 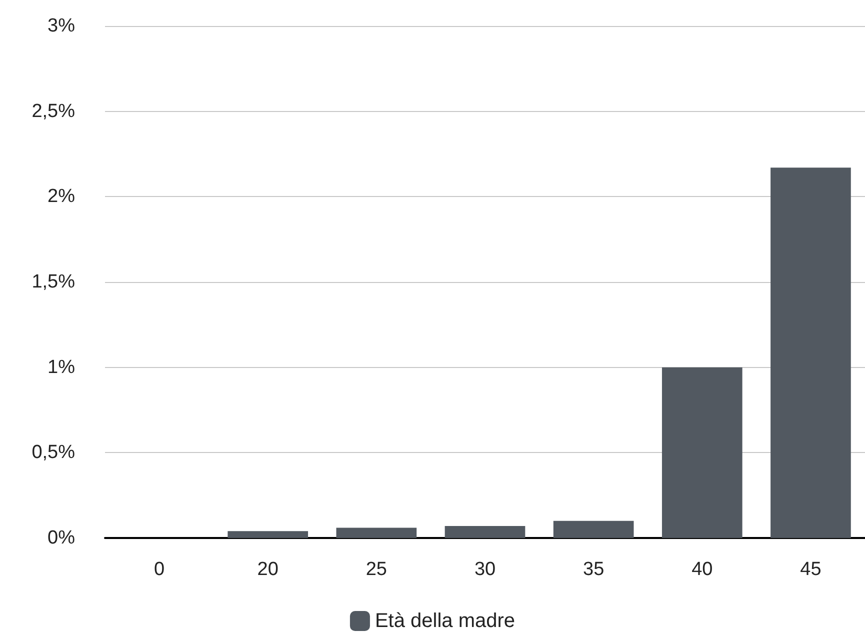 I want to click on x-tick-label: 0, so click(x=159, y=569).